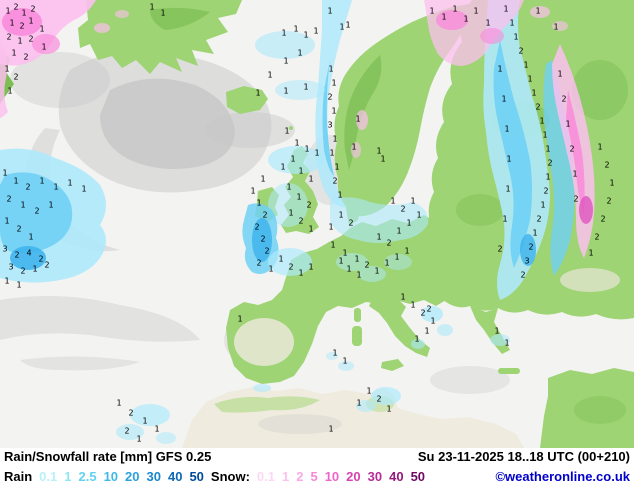  I want to click on legend-rain-value: 1, so click(68, 476).